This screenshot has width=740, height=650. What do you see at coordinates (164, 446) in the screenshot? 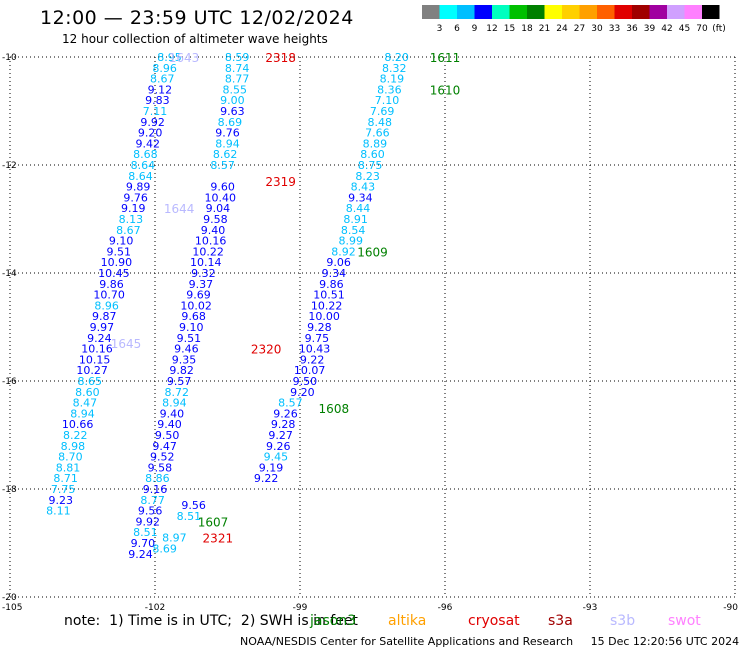
I see `wave-height-value: 9.47` at bounding box center [164, 446].